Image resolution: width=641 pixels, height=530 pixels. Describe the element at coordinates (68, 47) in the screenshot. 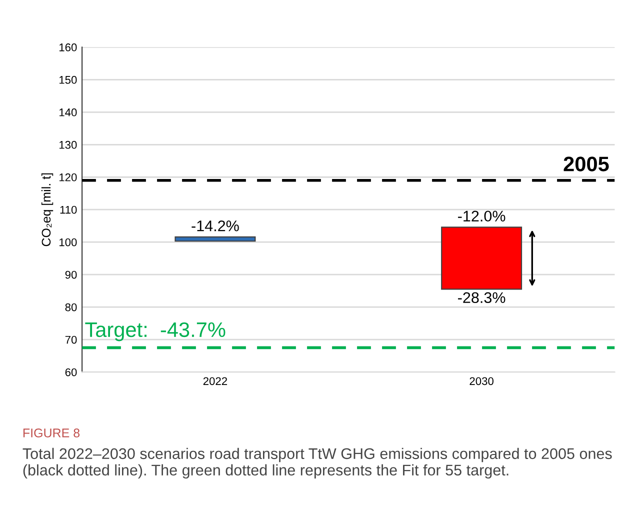

I see `y-tick-label: 160` at that location.